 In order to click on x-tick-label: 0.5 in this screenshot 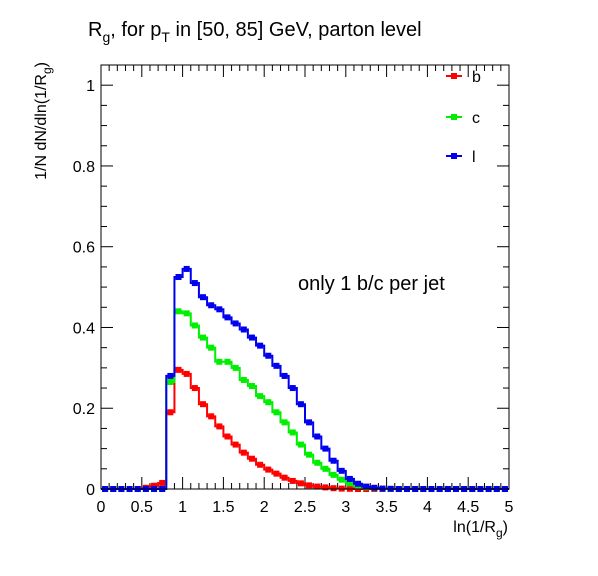, I will do `click(142, 507)`.